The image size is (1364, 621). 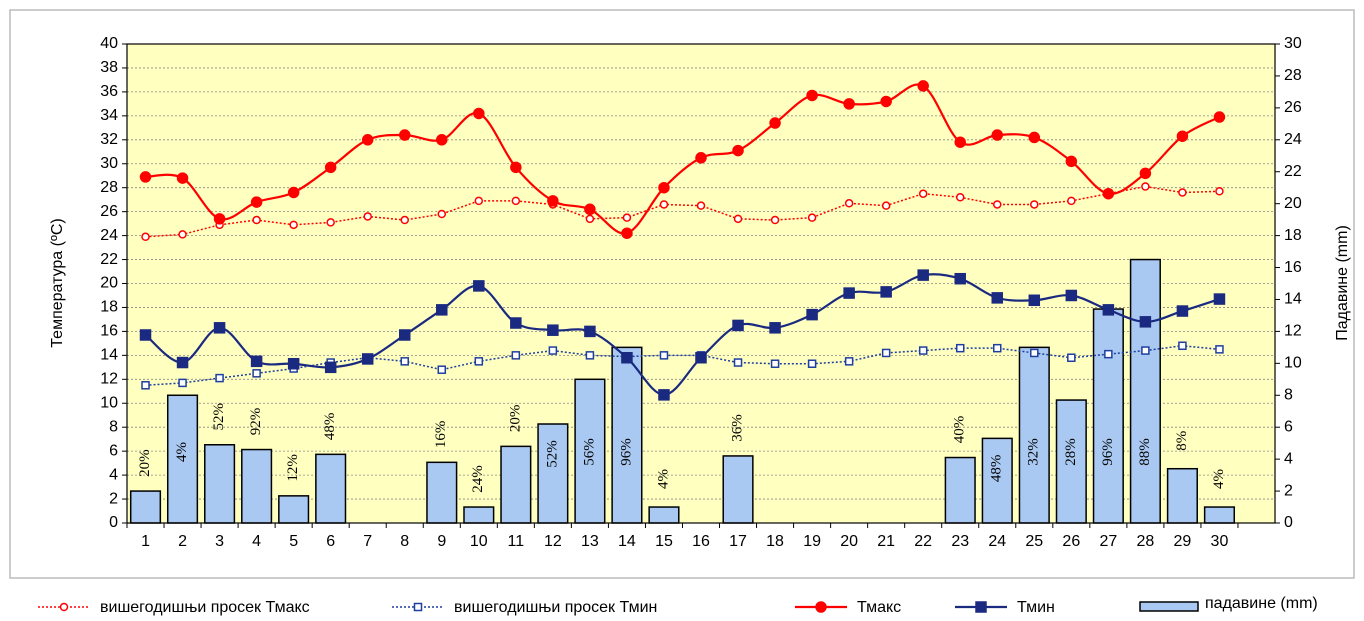 What do you see at coordinates (293, 541) in the screenshot?
I see `x-tick-label: 5` at bounding box center [293, 541].